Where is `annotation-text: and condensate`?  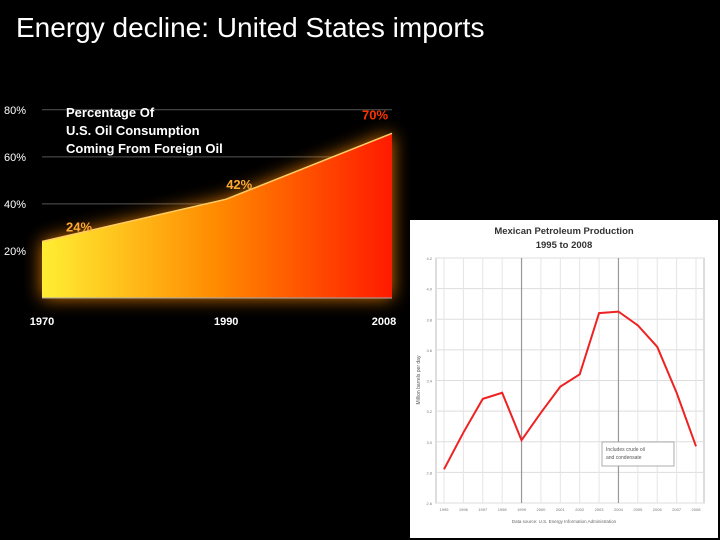
annotation-text: and condensate is located at coordinates (624, 458).